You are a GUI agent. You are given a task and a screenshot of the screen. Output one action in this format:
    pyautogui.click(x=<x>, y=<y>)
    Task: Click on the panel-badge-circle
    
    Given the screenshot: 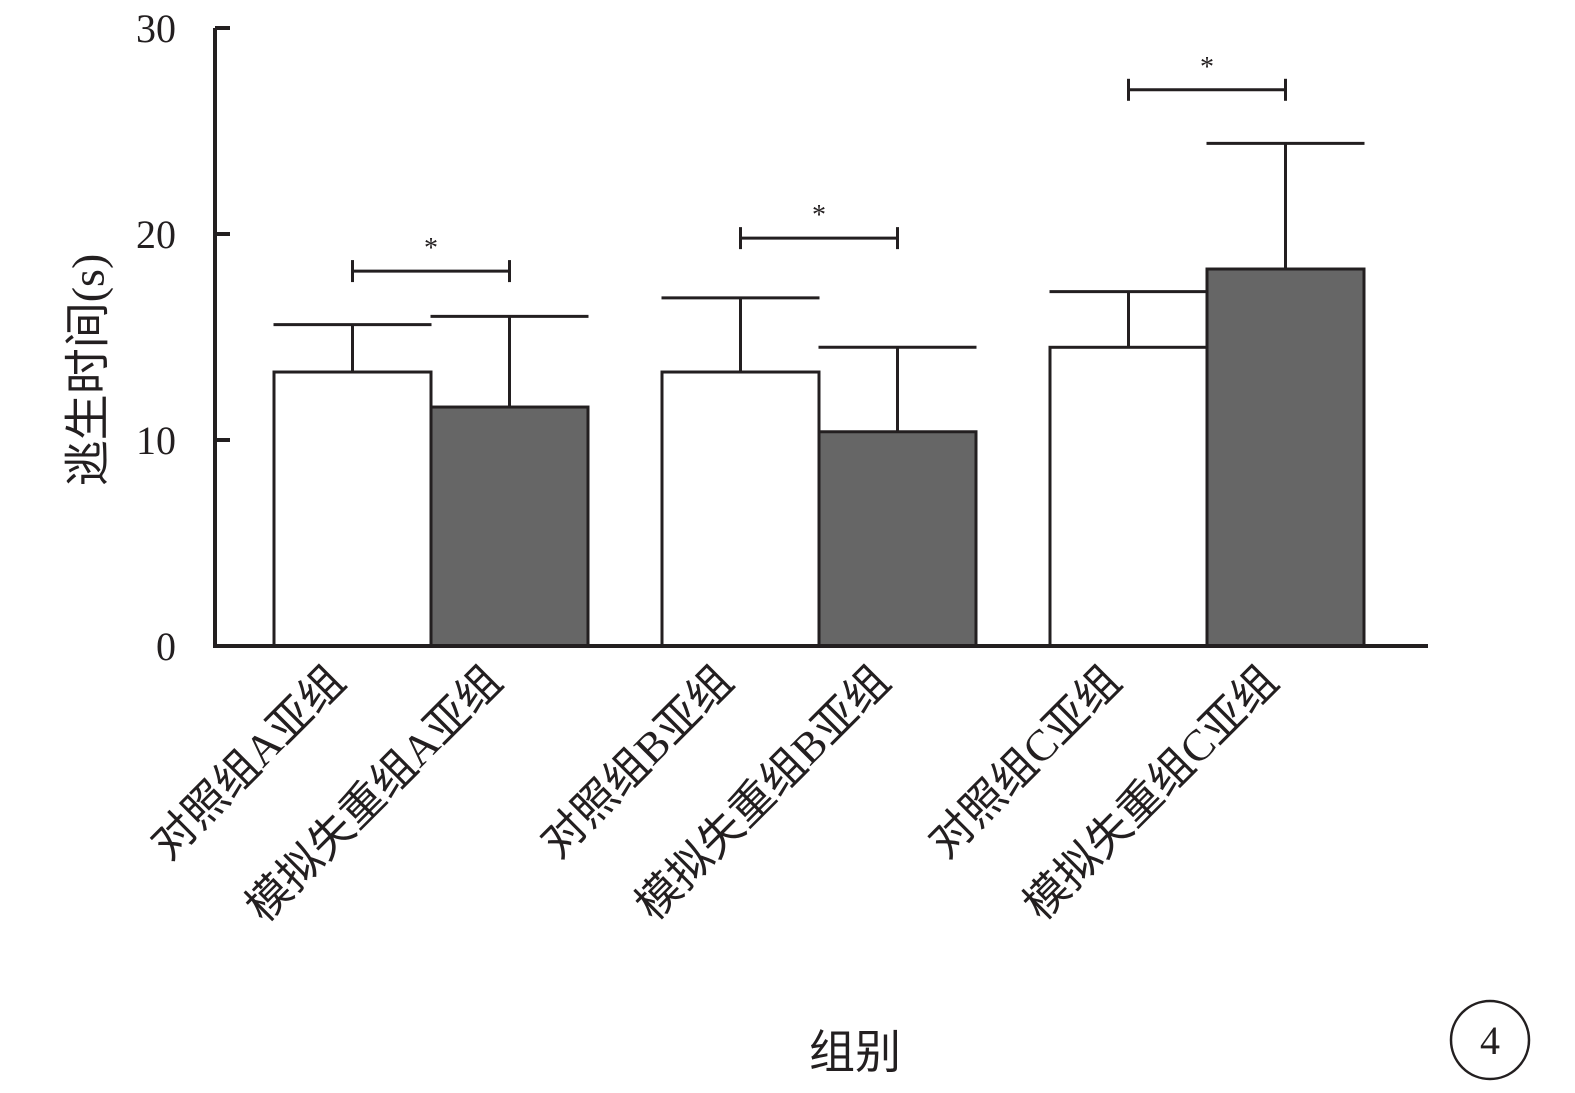 What is the action you would take?
    pyautogui.click(x=1490, y=1040)
    